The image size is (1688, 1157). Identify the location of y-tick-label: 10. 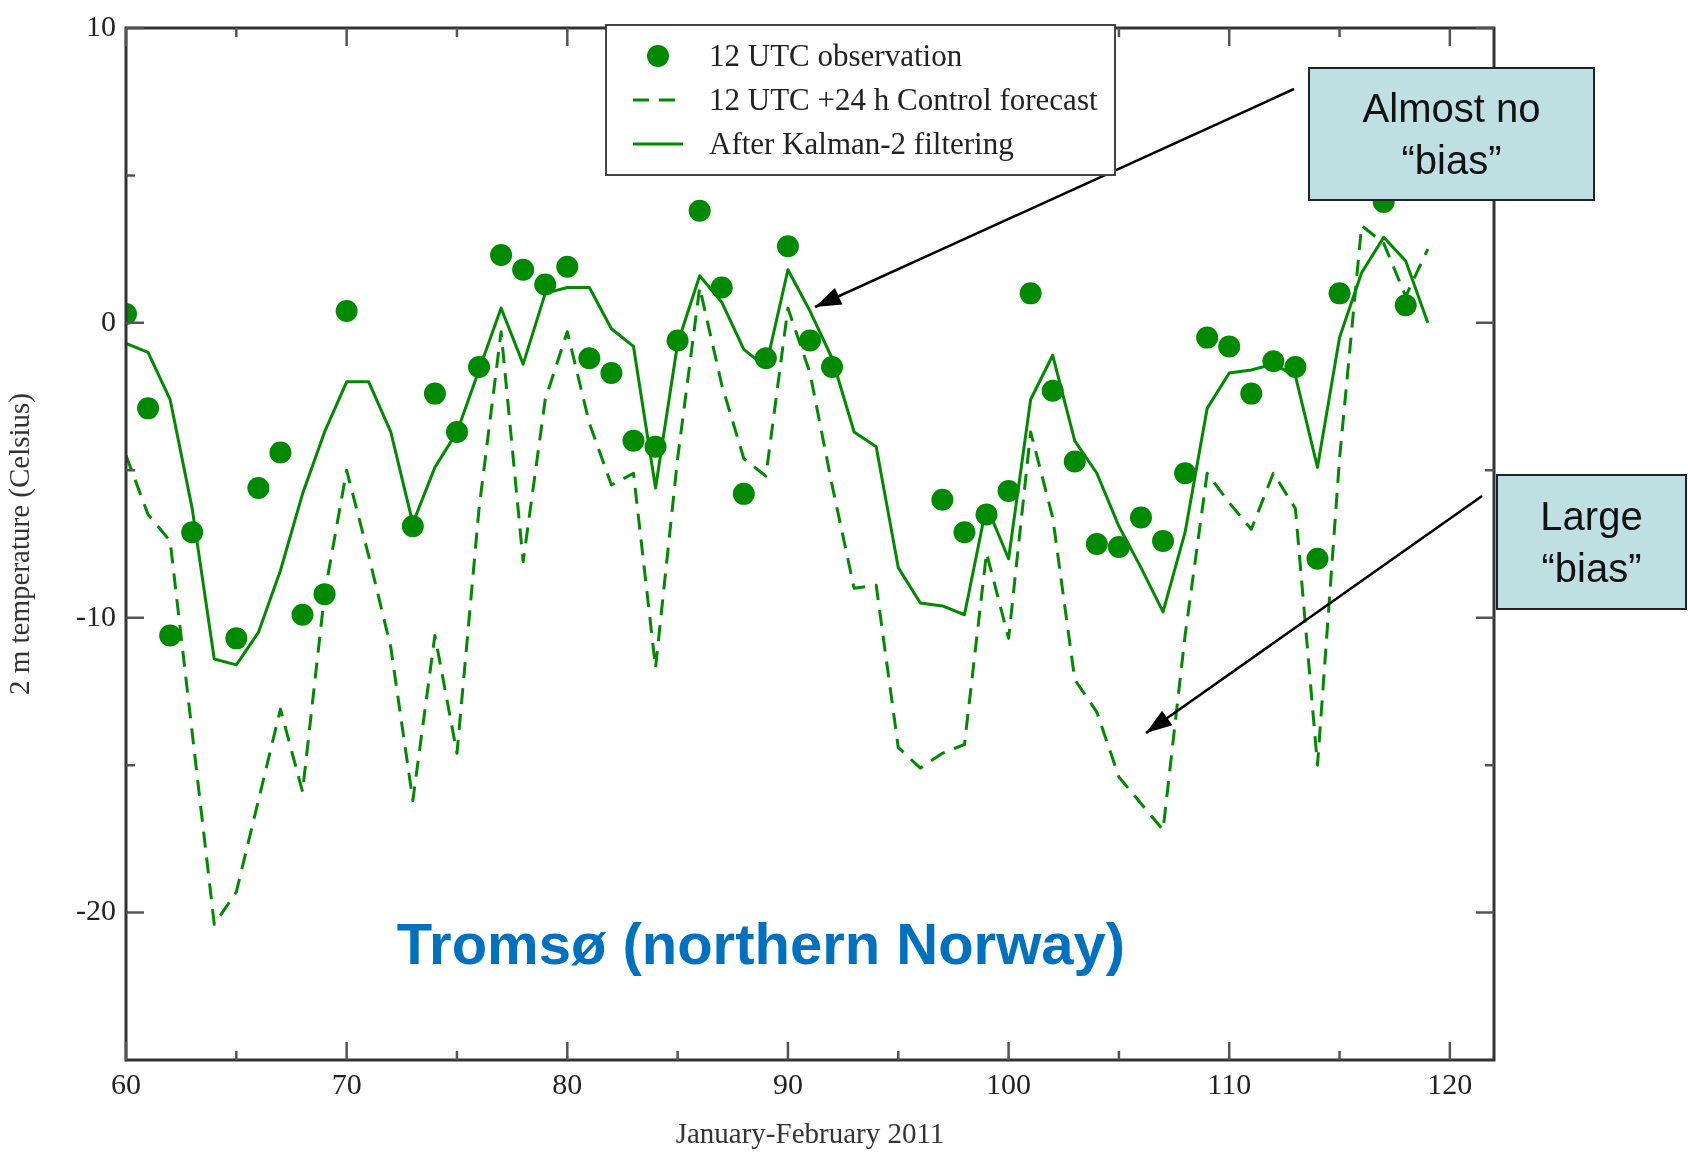
(101, 25).